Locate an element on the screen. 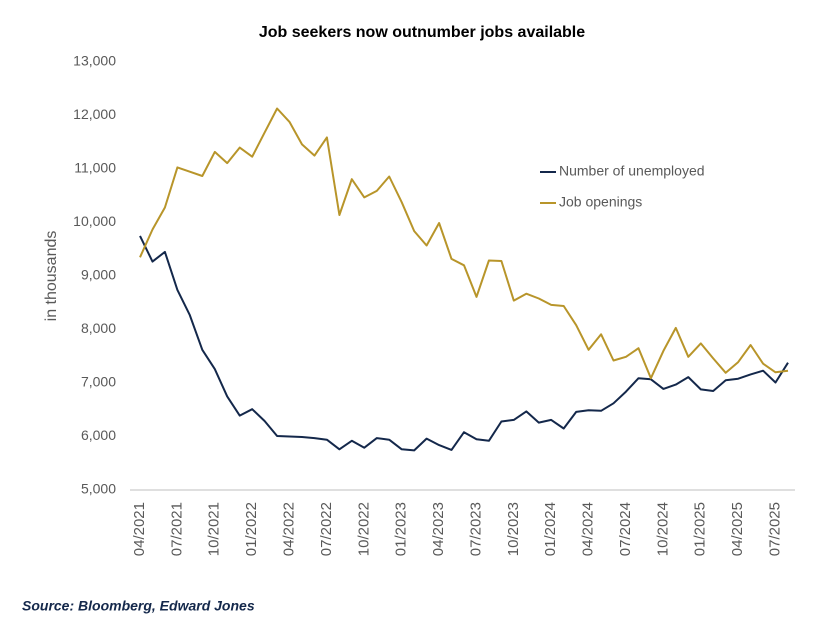 The height and width of the screenshot is (625, 840). x-tick-label: 04/2021 is located at coordinates (139, 529).